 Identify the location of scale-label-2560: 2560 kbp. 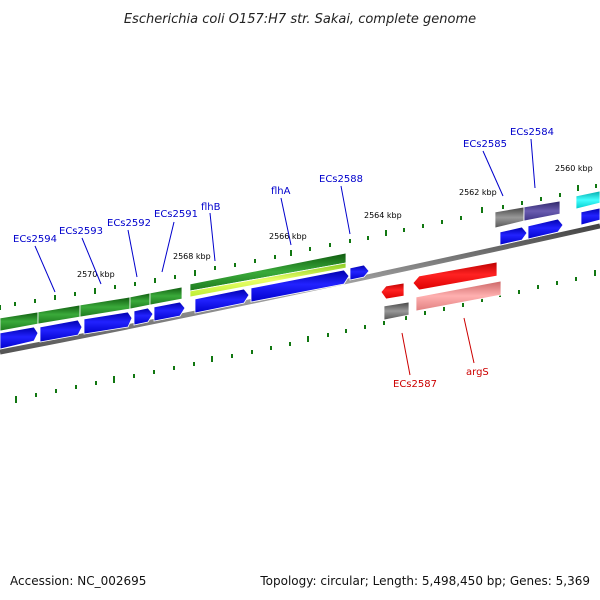
(574, 168).